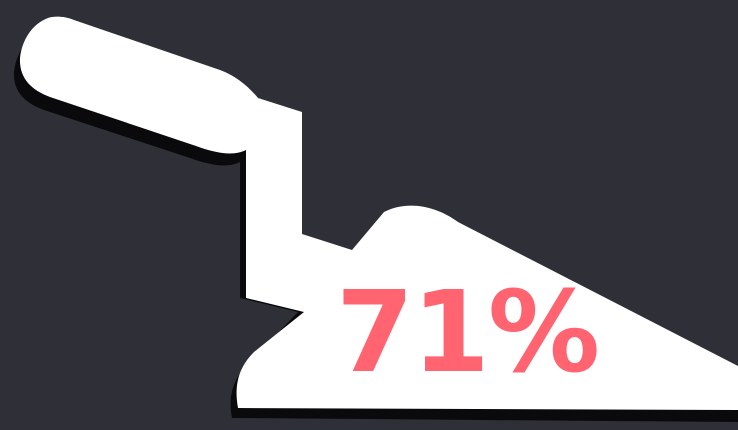 The image size is (738, 430). Describe the element at coordinates (468, 333) in the screenshot. I see `progress-percent-label: 71%` at that location.